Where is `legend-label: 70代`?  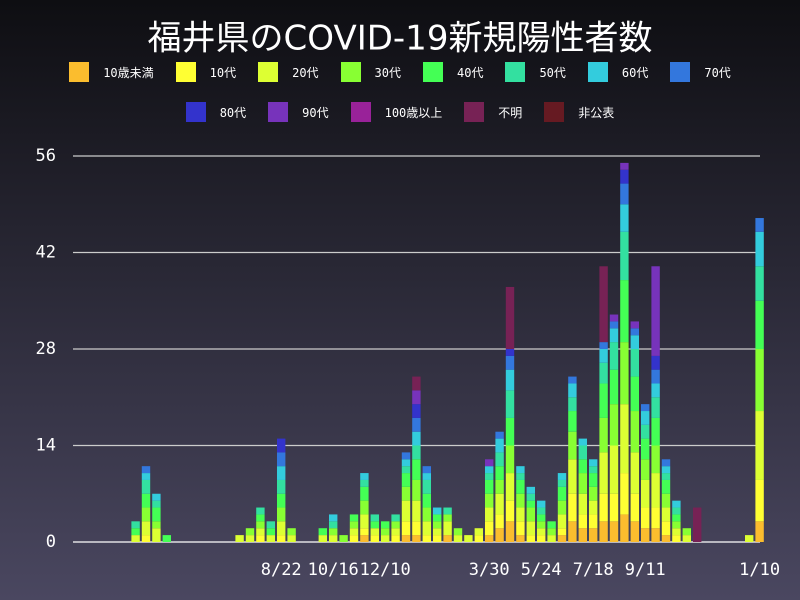
legend-label: 70代 is located at coordinates (717, 72).